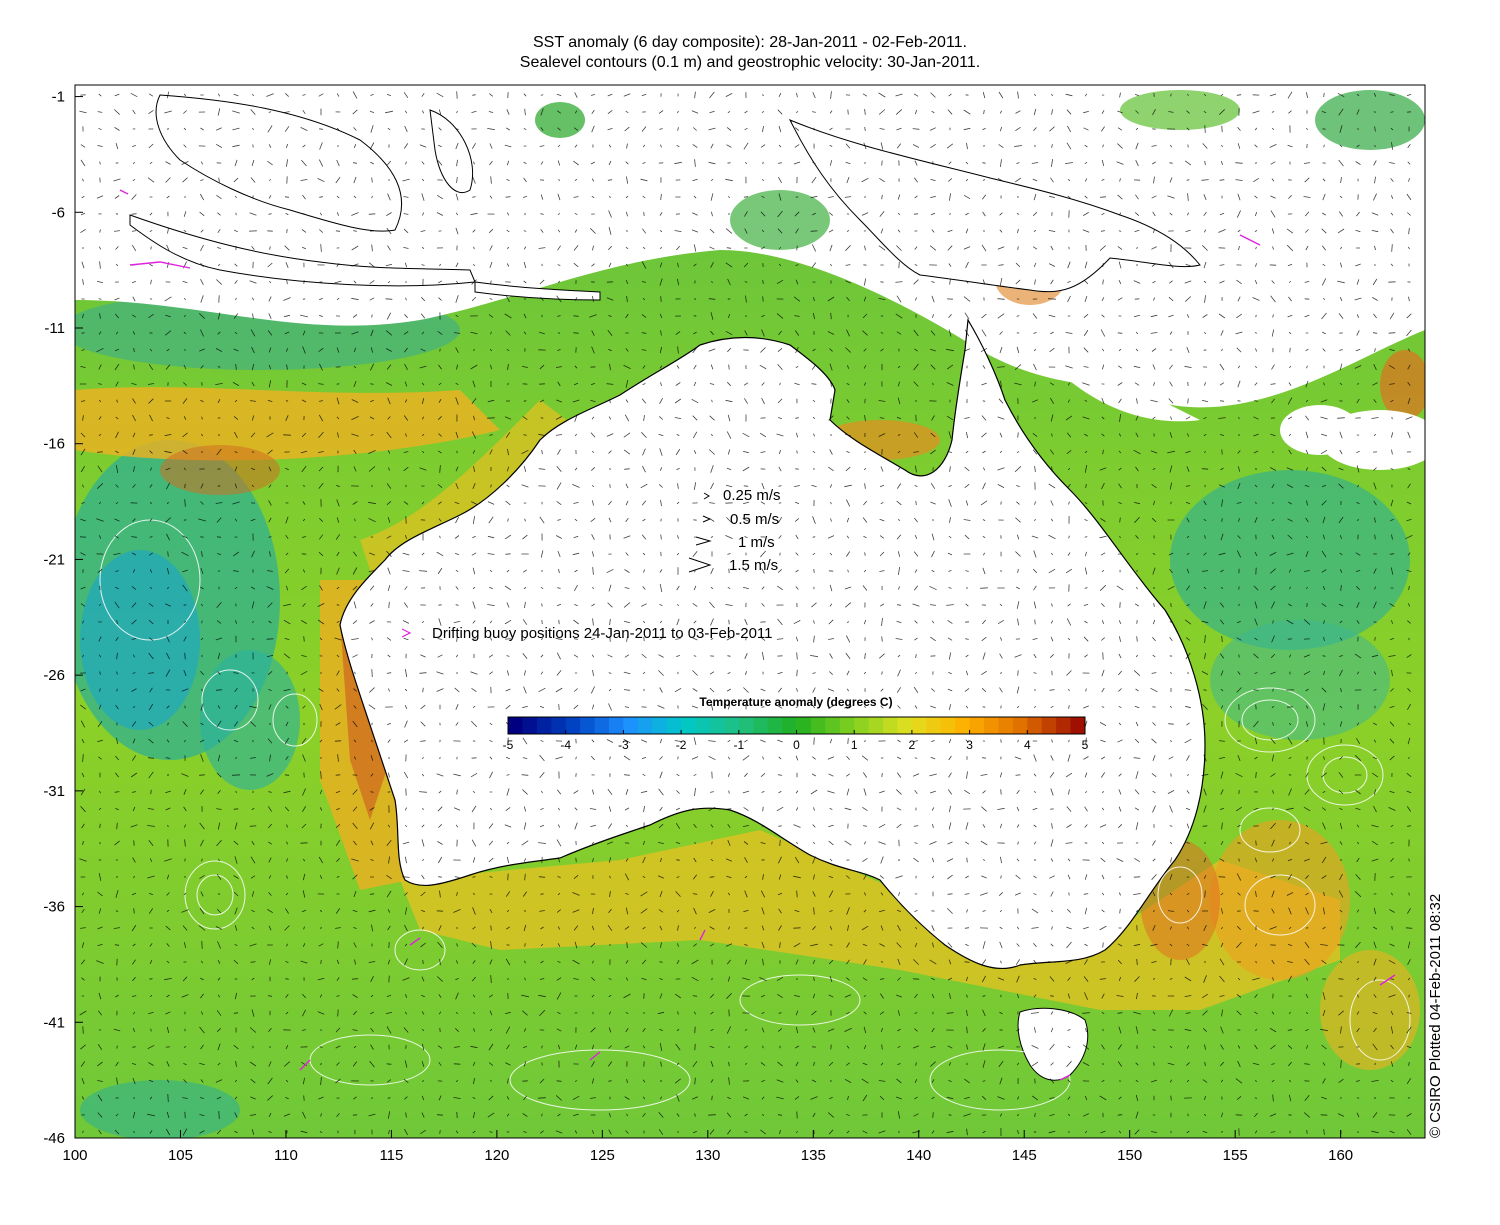 This screenshot has height=1225, width=1500. I want to click on x-tick-label: 140, so click(918, 1155).